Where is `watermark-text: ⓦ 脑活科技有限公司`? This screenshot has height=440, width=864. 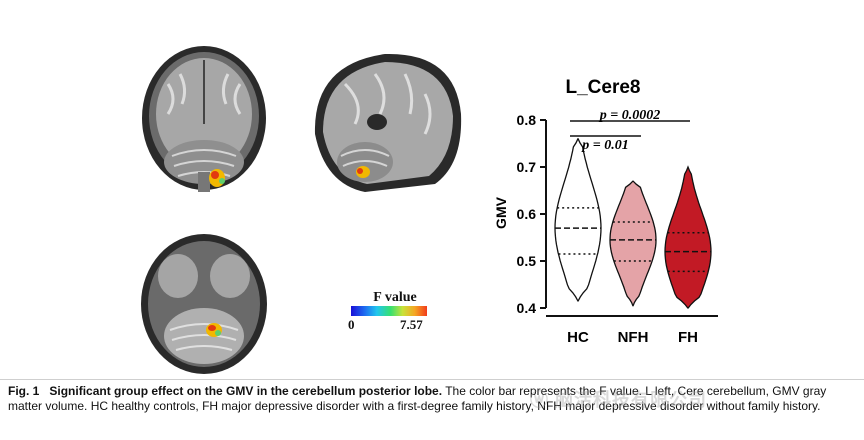
watermark-text: ⓦ 脑活科技有限公司 is located at coordinates (619, 400).